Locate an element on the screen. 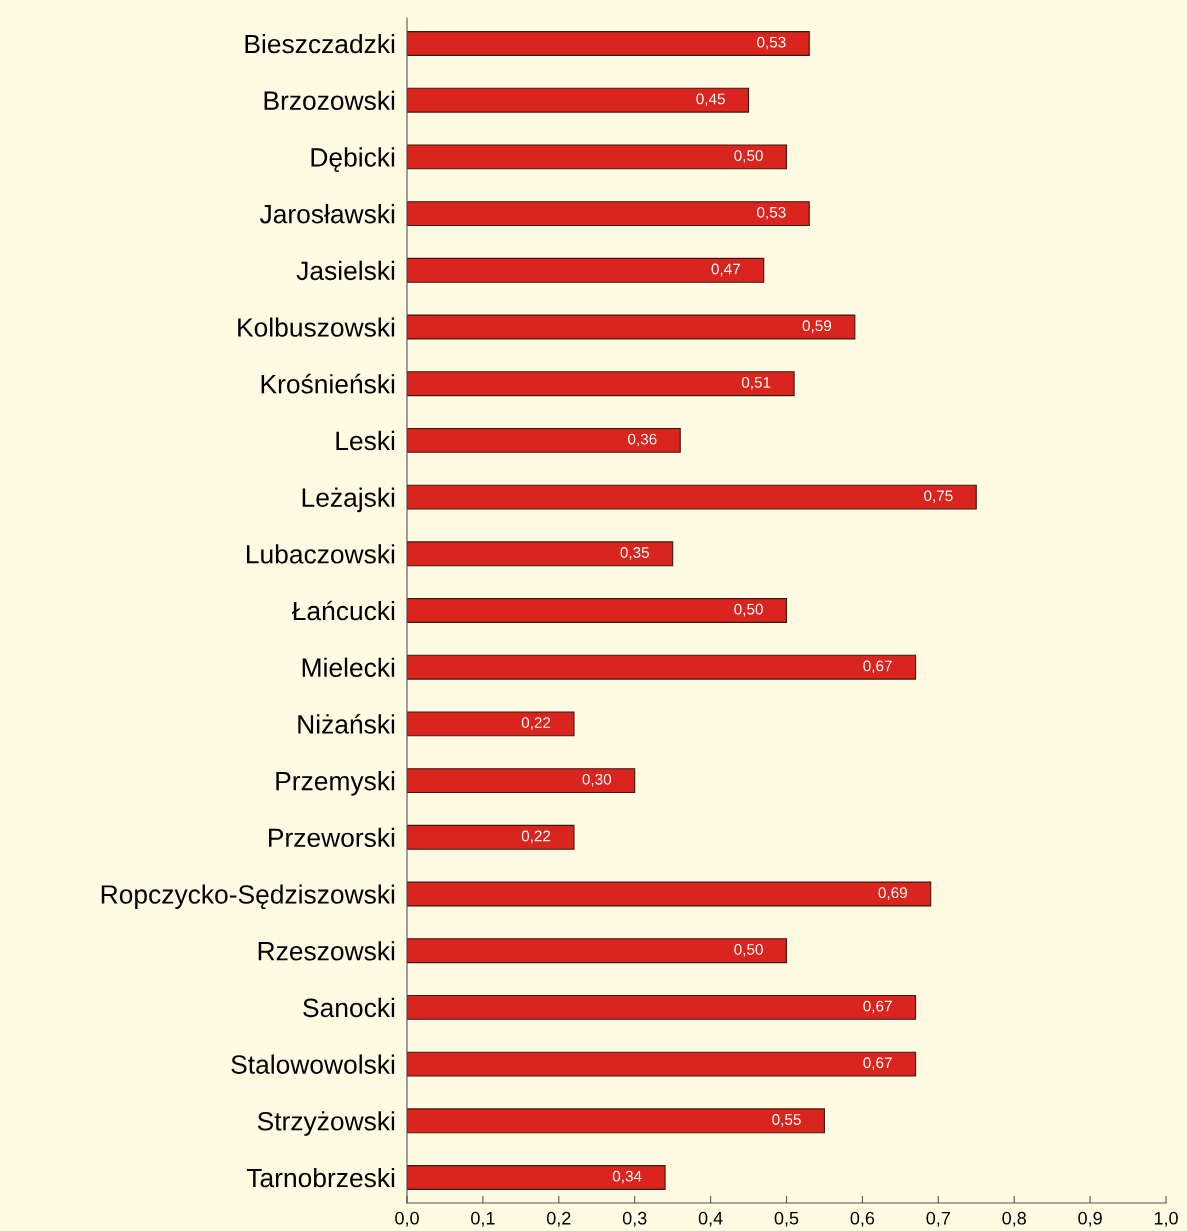 This screenshot has width=1187, height=1231. x-tick-label: 0,2 is located at coordinates (558, 1219).